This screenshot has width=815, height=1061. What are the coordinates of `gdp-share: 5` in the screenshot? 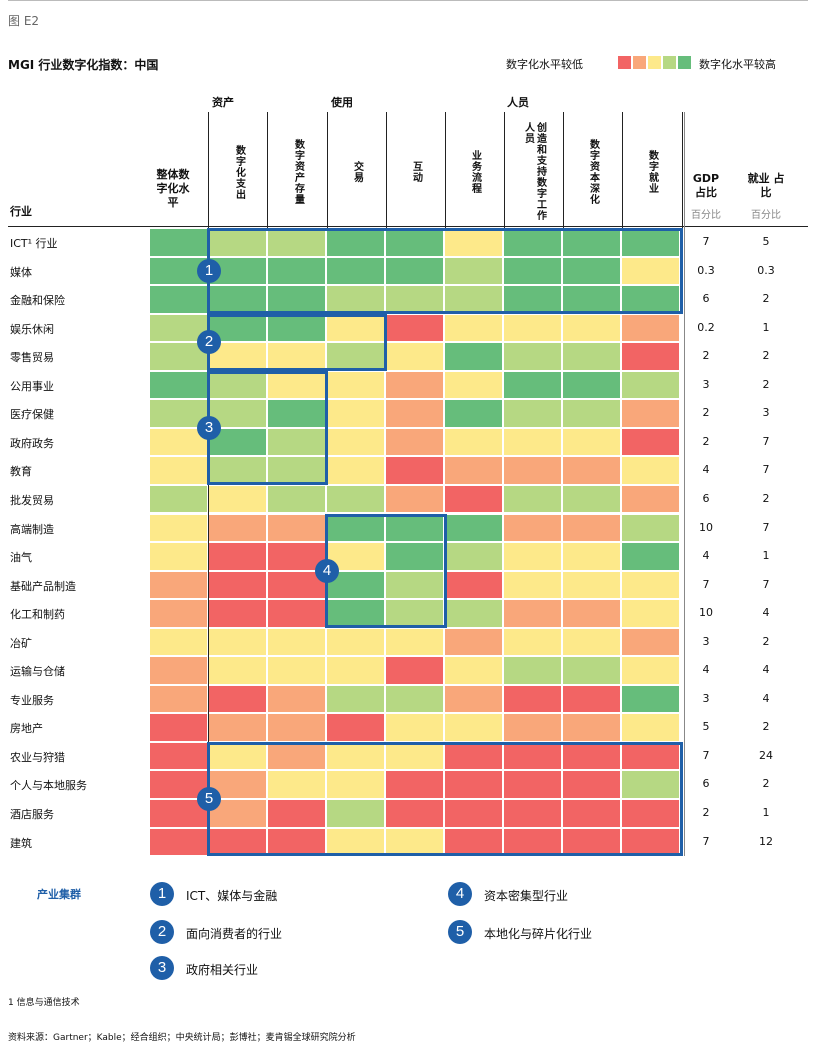 It's located at (706, 727).